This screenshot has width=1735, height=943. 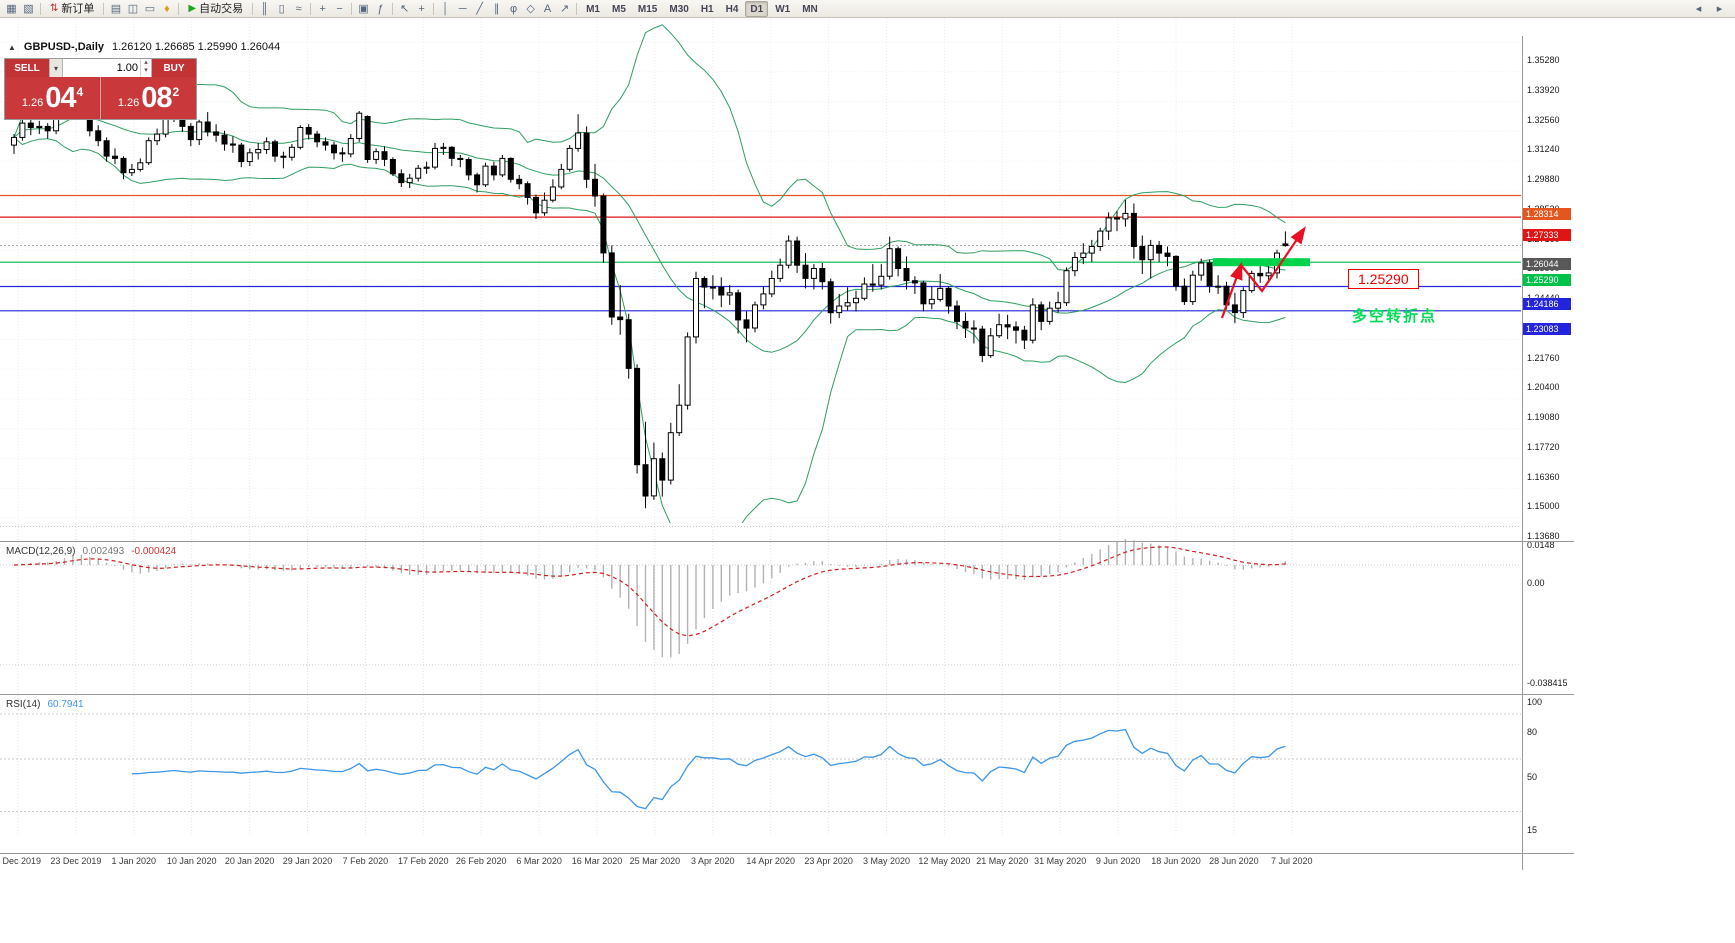 What do you see at coordinates (1547, 682) in the screenshot?
I see `macd-axis-label: -0.038415` at bounding box center [1547, 682].